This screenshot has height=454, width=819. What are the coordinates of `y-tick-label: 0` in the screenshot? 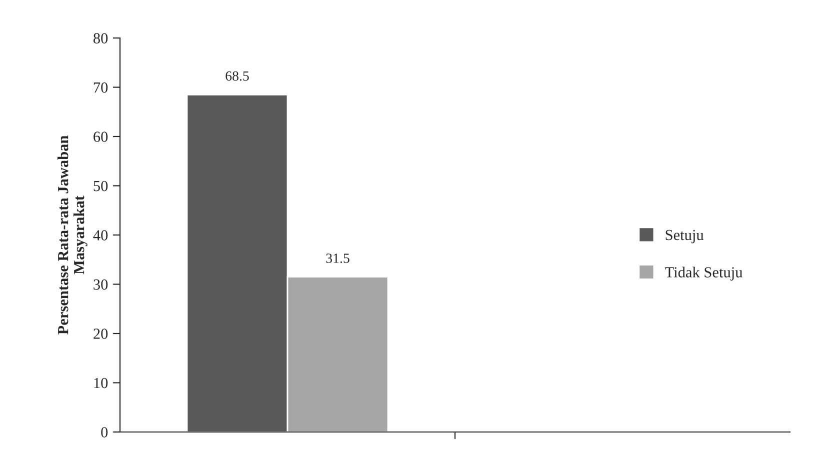 It's located at (104, 432).